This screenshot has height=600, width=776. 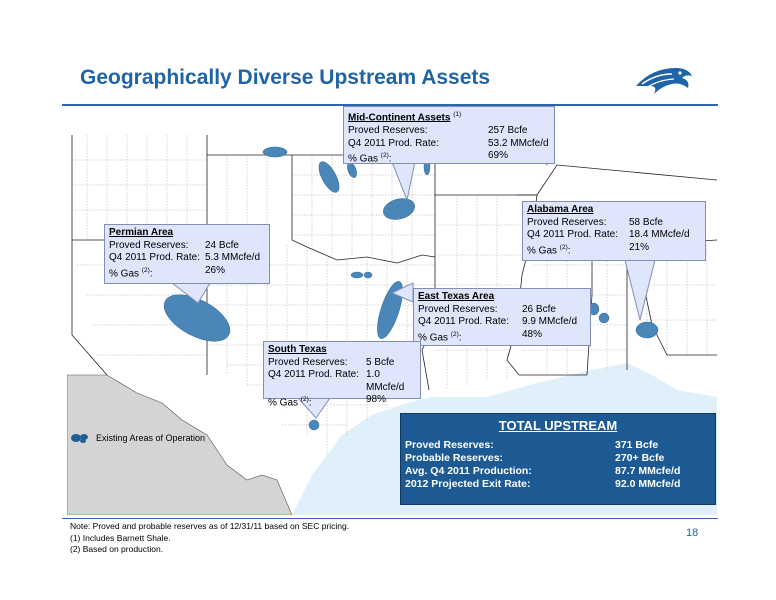 I want to click on row-value: 26%, so click(x=215, y=270).